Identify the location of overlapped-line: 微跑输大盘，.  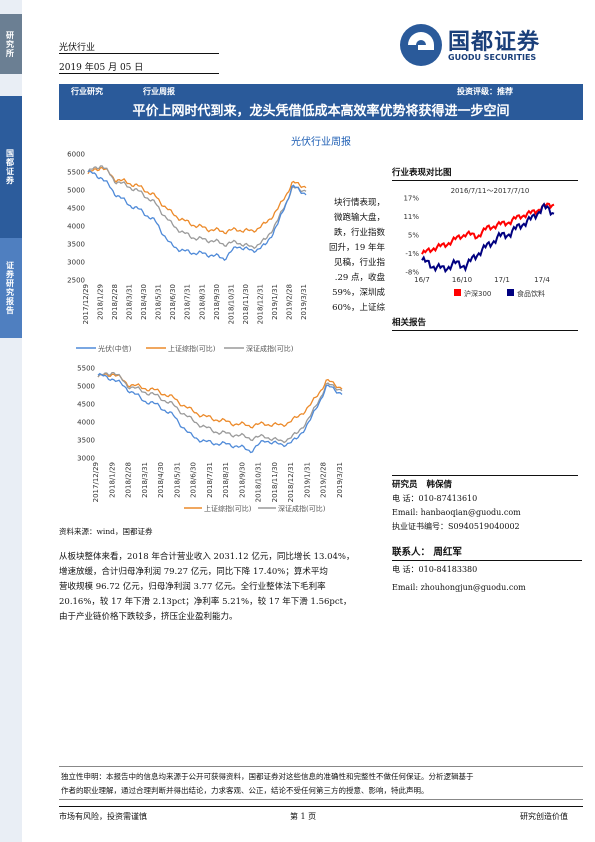
(359, 218).